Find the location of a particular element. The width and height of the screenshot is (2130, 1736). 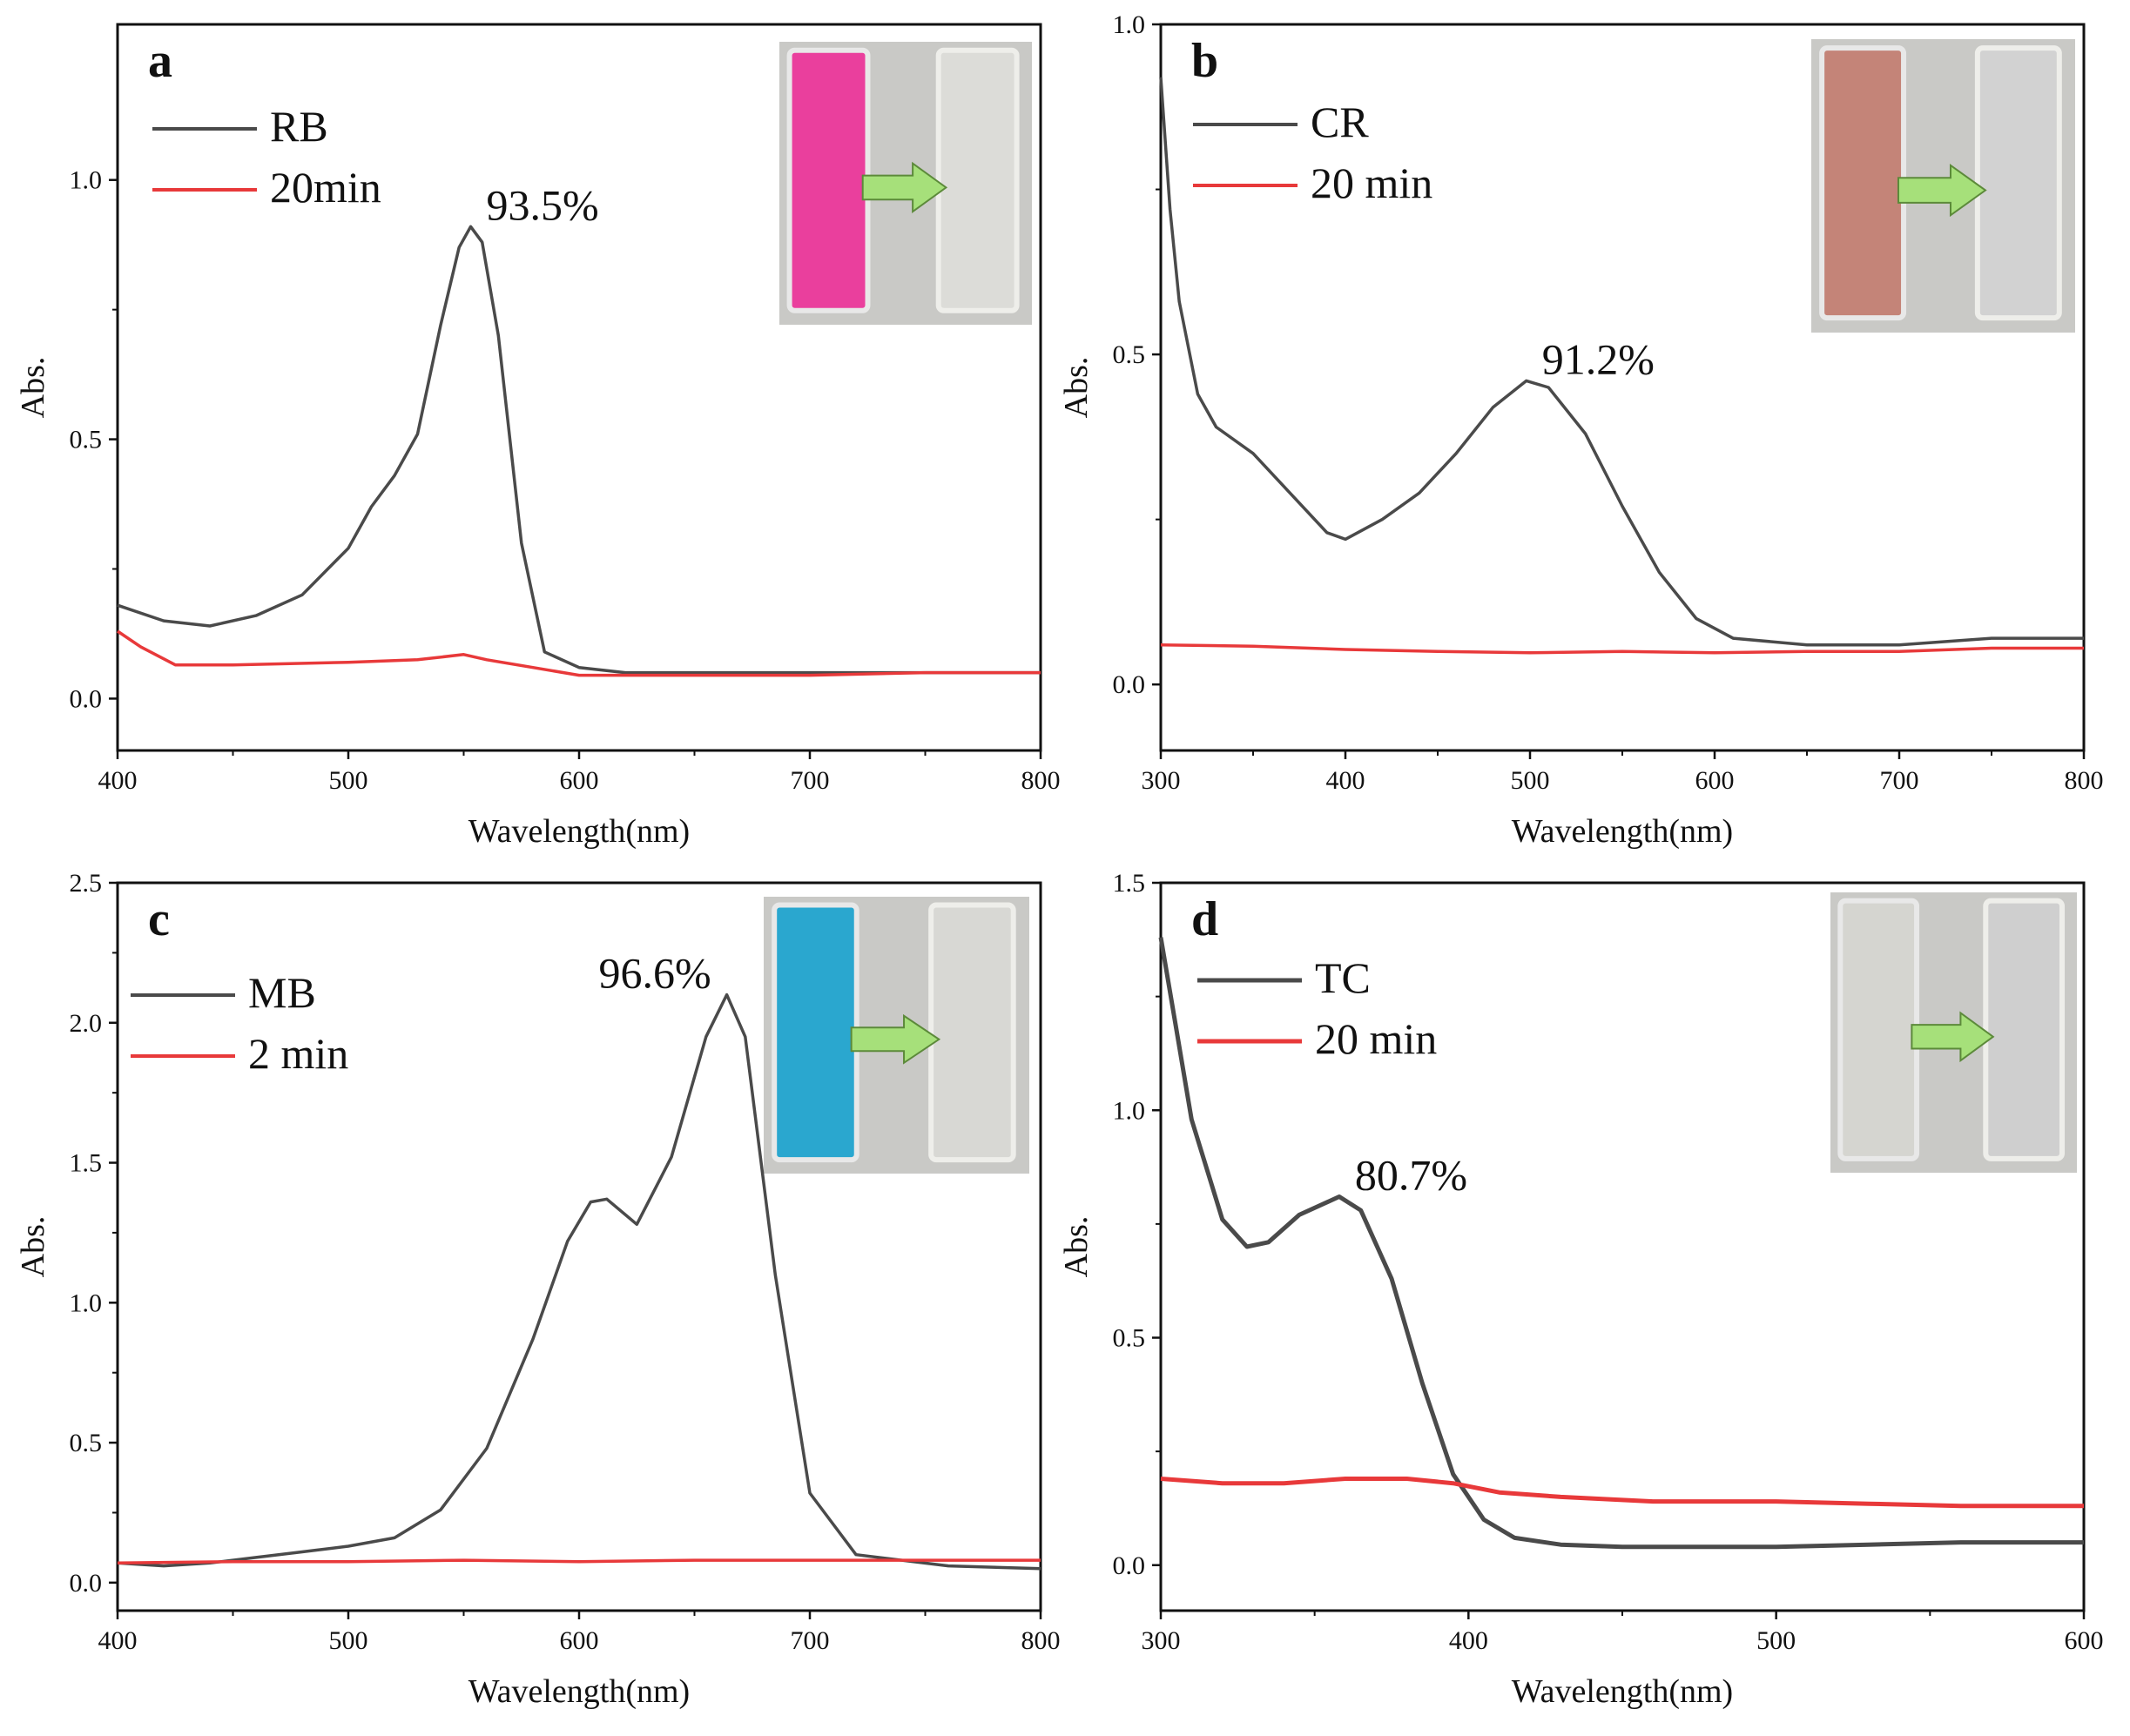

legend-label: RB is located at coordinates (299, 126).